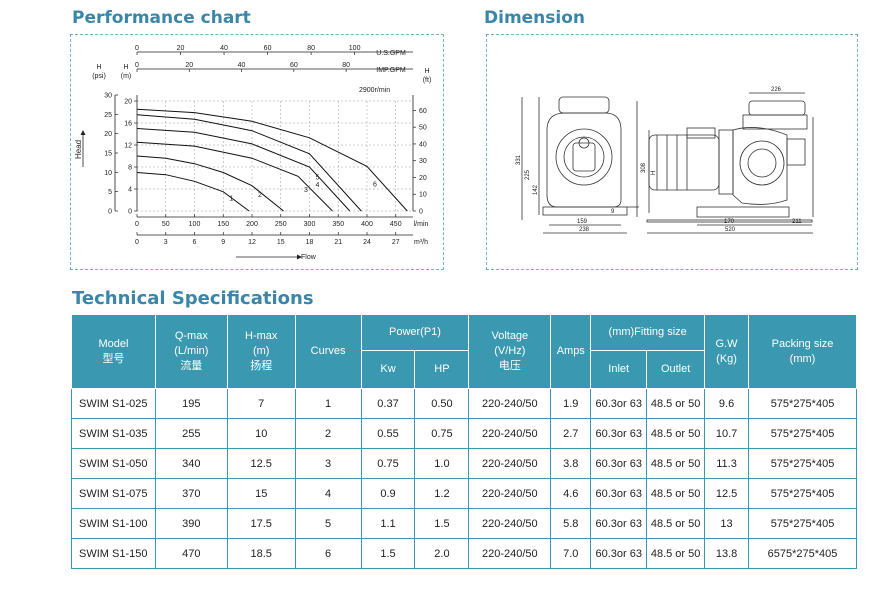 The width and height of the screenshot is (890, 594). What do you see at coordinates (644, 167) in the screenshot?
I see `dim-308: 308` at bounding box center [644, 167].